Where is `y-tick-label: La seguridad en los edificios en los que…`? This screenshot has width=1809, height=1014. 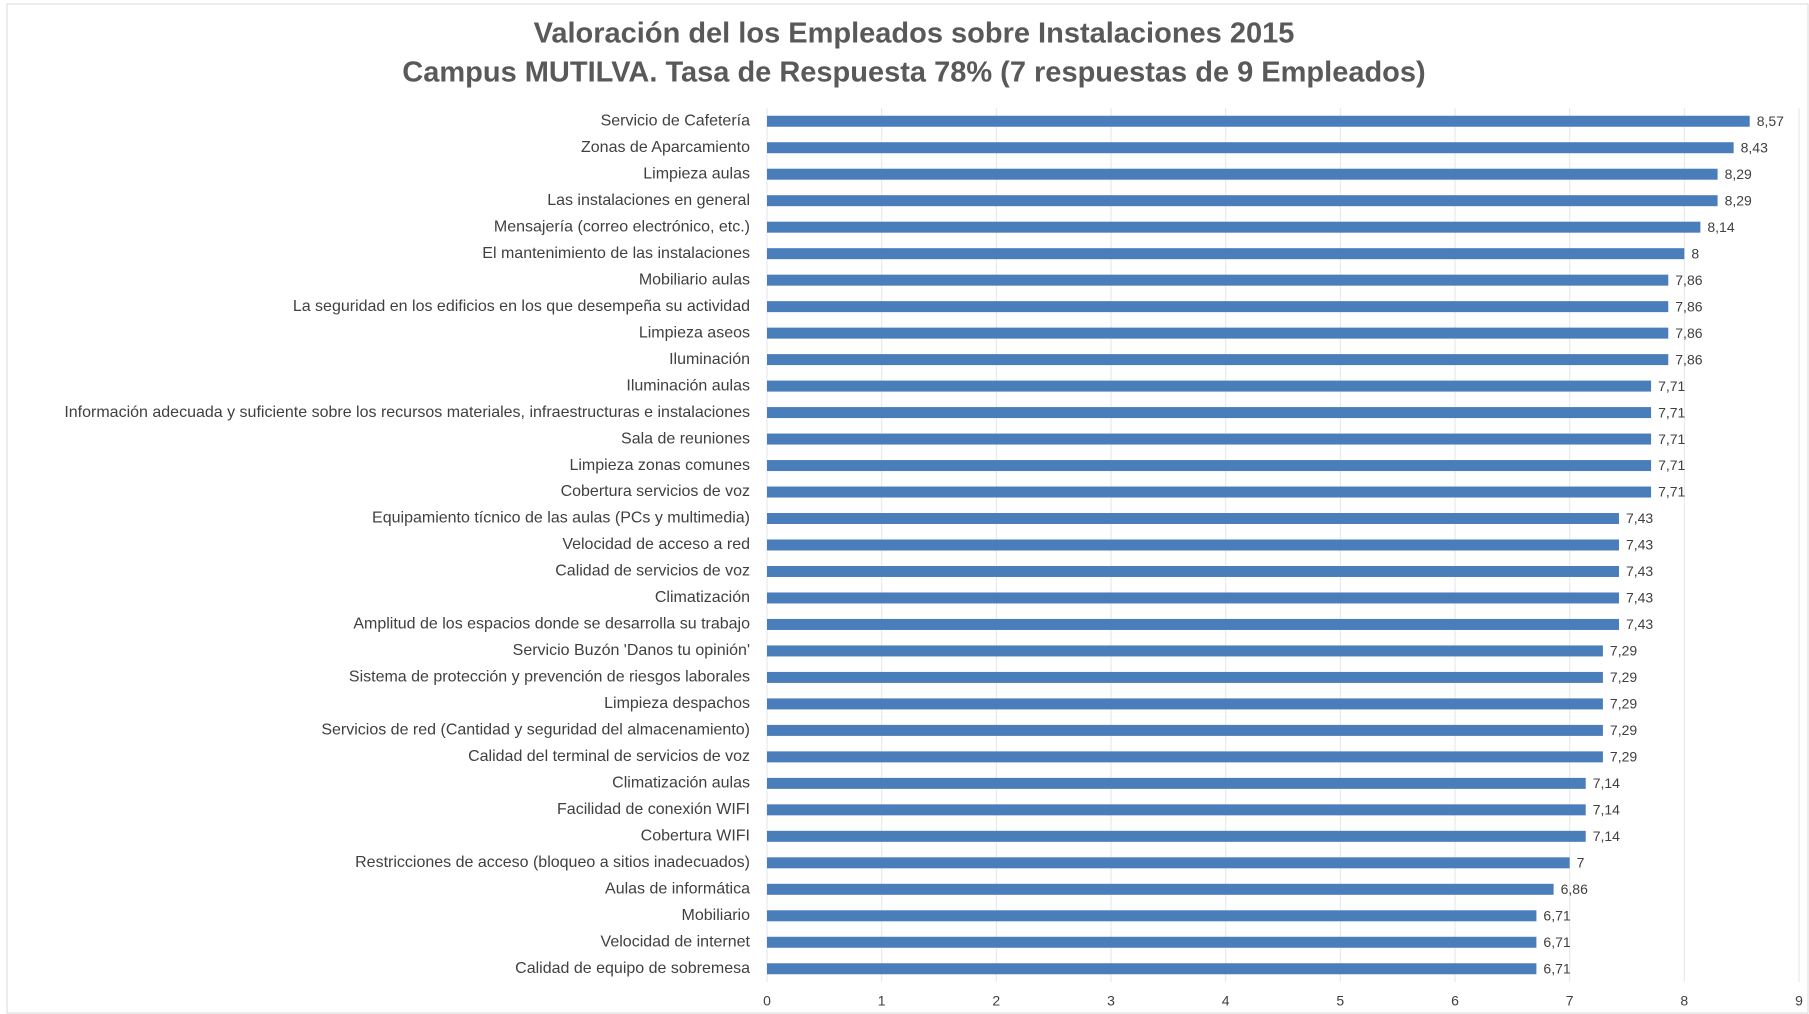 y-tick-label: La seguridad en los edificios en los que… is located at coordinates (521, 306).